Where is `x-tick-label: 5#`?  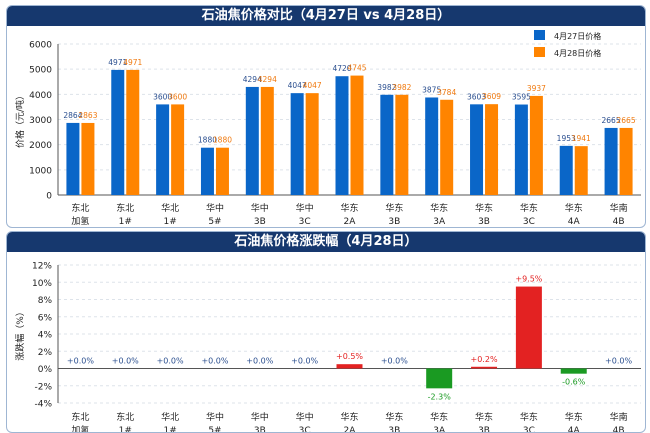
x-tick-label: 5# is located at coordinates (214, 222).